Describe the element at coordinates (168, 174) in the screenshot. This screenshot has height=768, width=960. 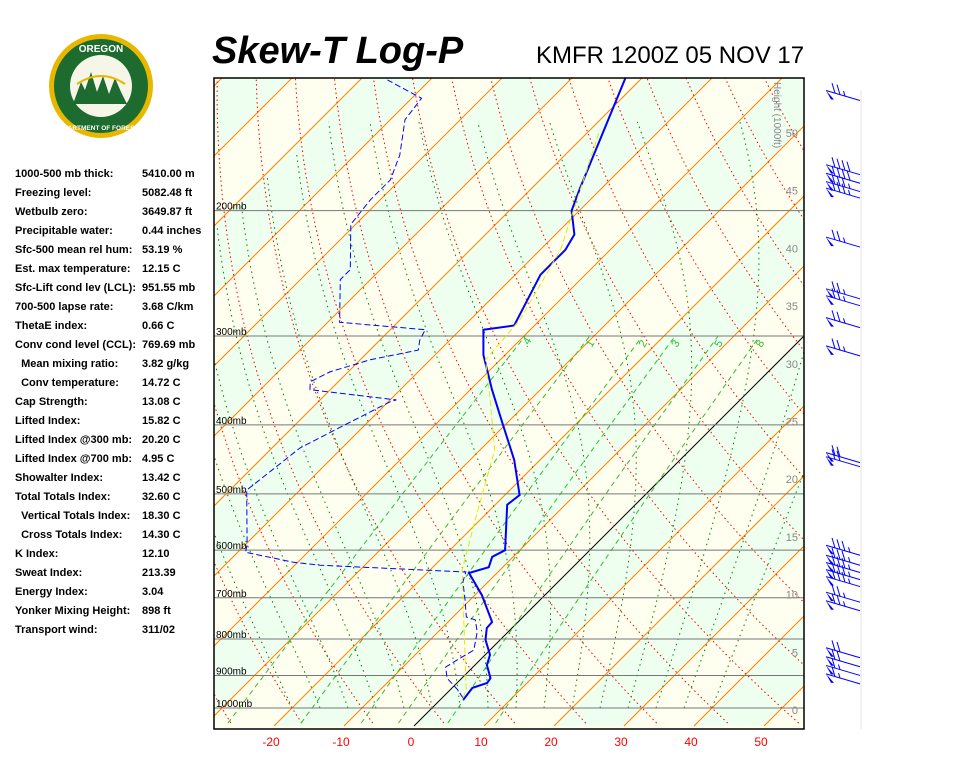
I see `stat-value: 5410.00 m` at that location.